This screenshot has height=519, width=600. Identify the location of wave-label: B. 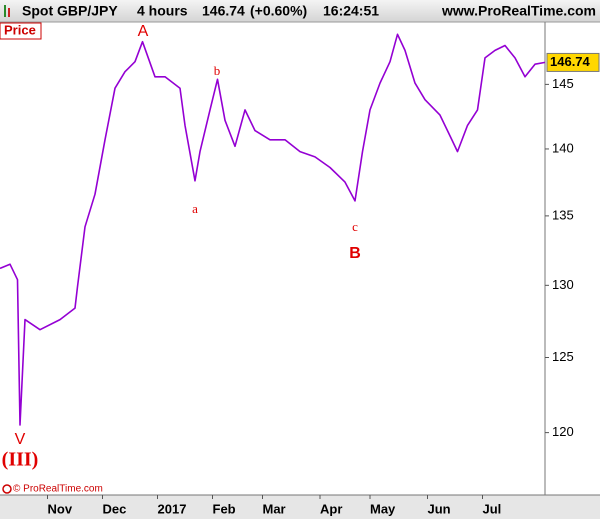
(355, 253).